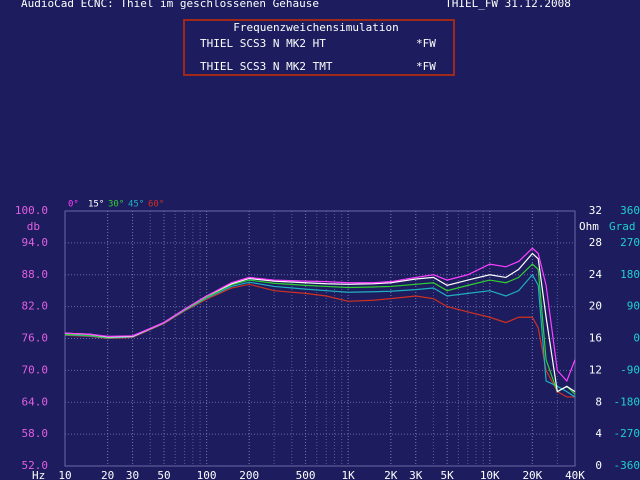  I want to click on y2-tick-label: 24, so click(596, 274).